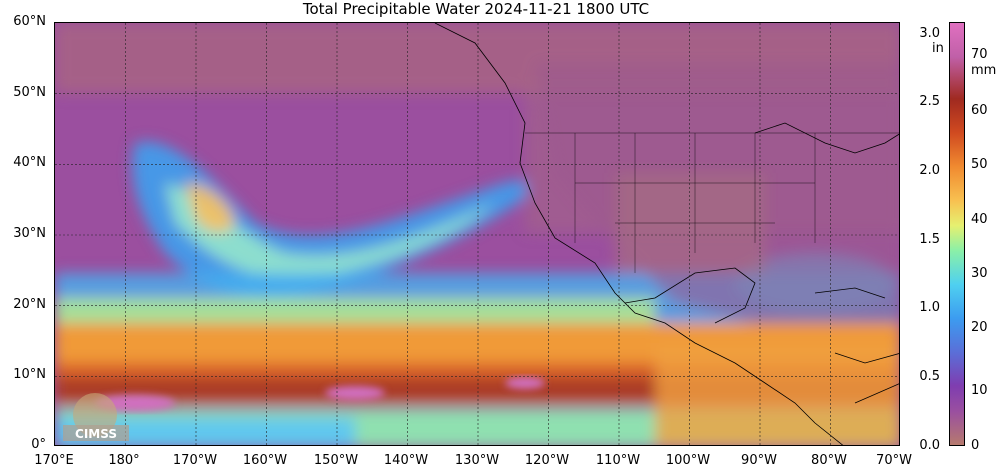 The height and width of the screenshot is (470, 1000). I want to click on lon-label: 110°W, so click(618, 460).